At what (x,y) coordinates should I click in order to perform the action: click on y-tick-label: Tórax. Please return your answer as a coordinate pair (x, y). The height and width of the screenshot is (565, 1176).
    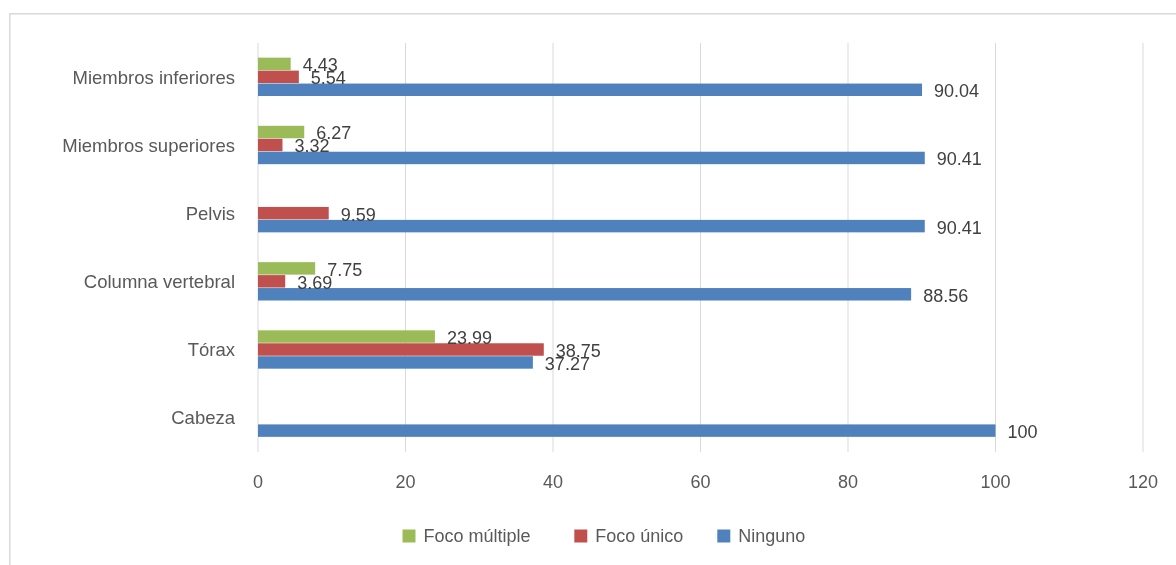
    Looking at the image, I should click on (211, 350).